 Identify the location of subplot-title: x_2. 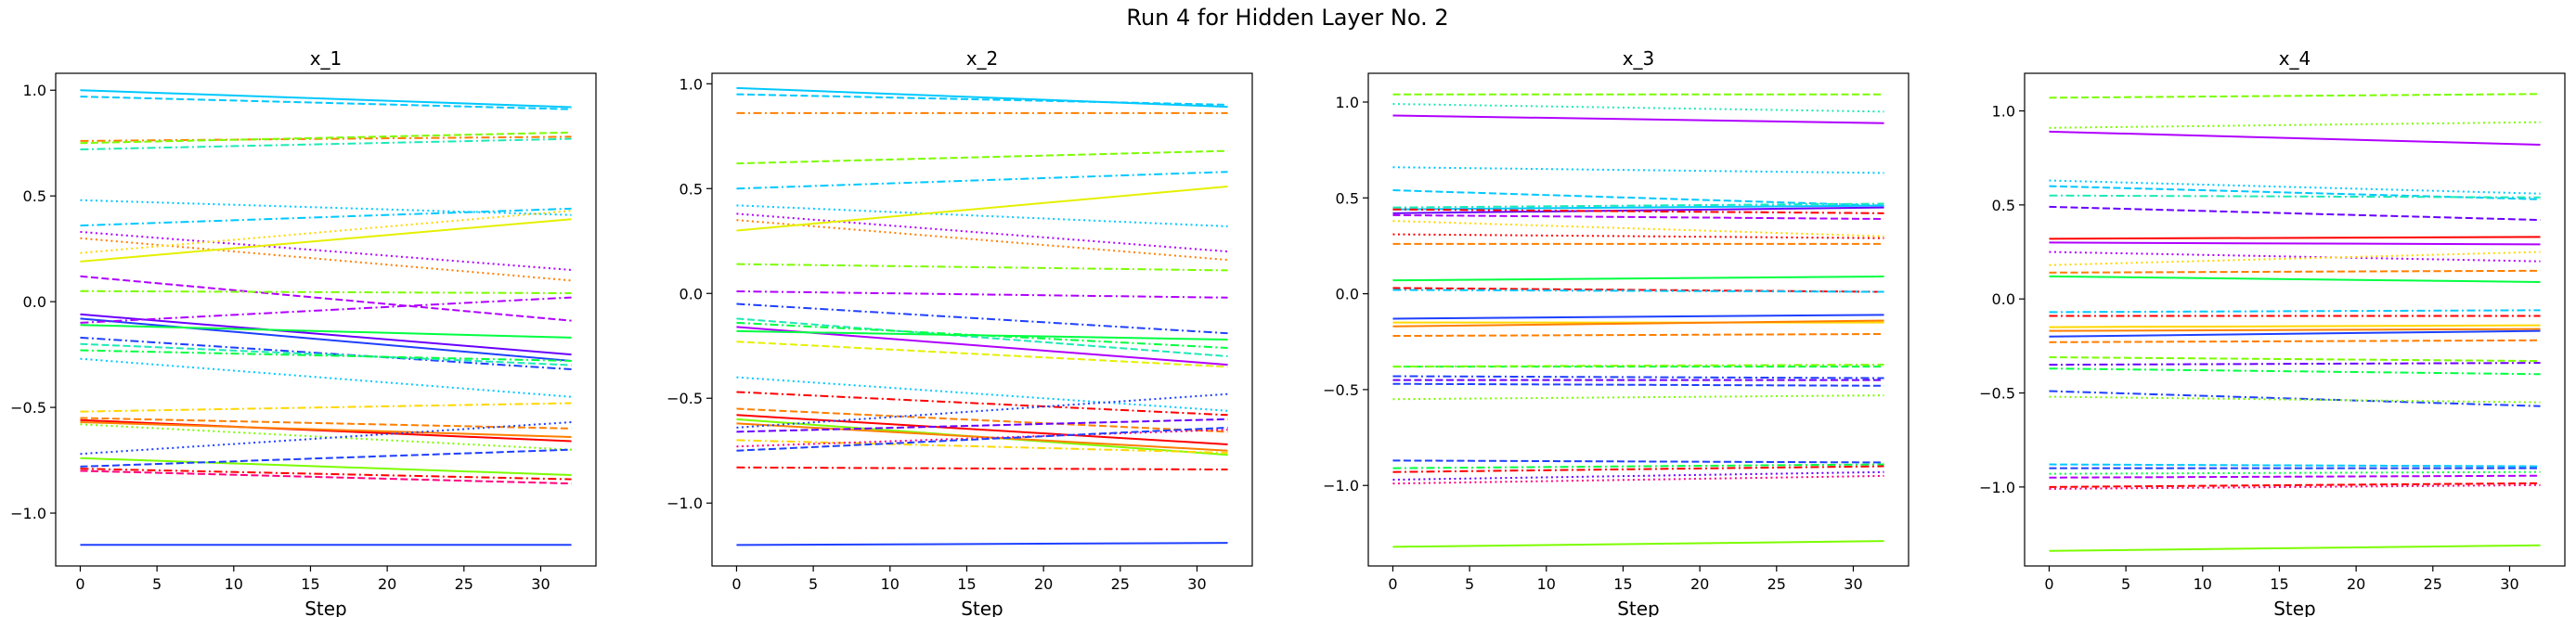
(982, 58).